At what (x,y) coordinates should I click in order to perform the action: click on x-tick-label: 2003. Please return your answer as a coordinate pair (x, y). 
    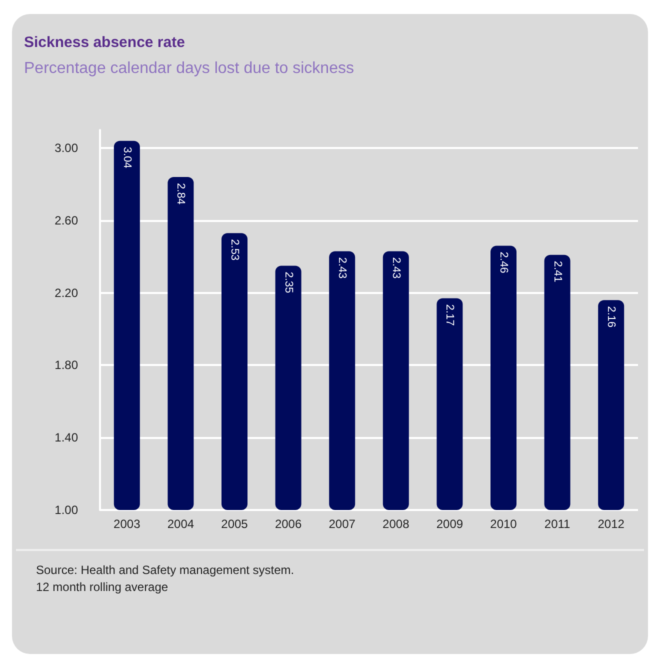
    Looking at the image, I should click on (127, 524).